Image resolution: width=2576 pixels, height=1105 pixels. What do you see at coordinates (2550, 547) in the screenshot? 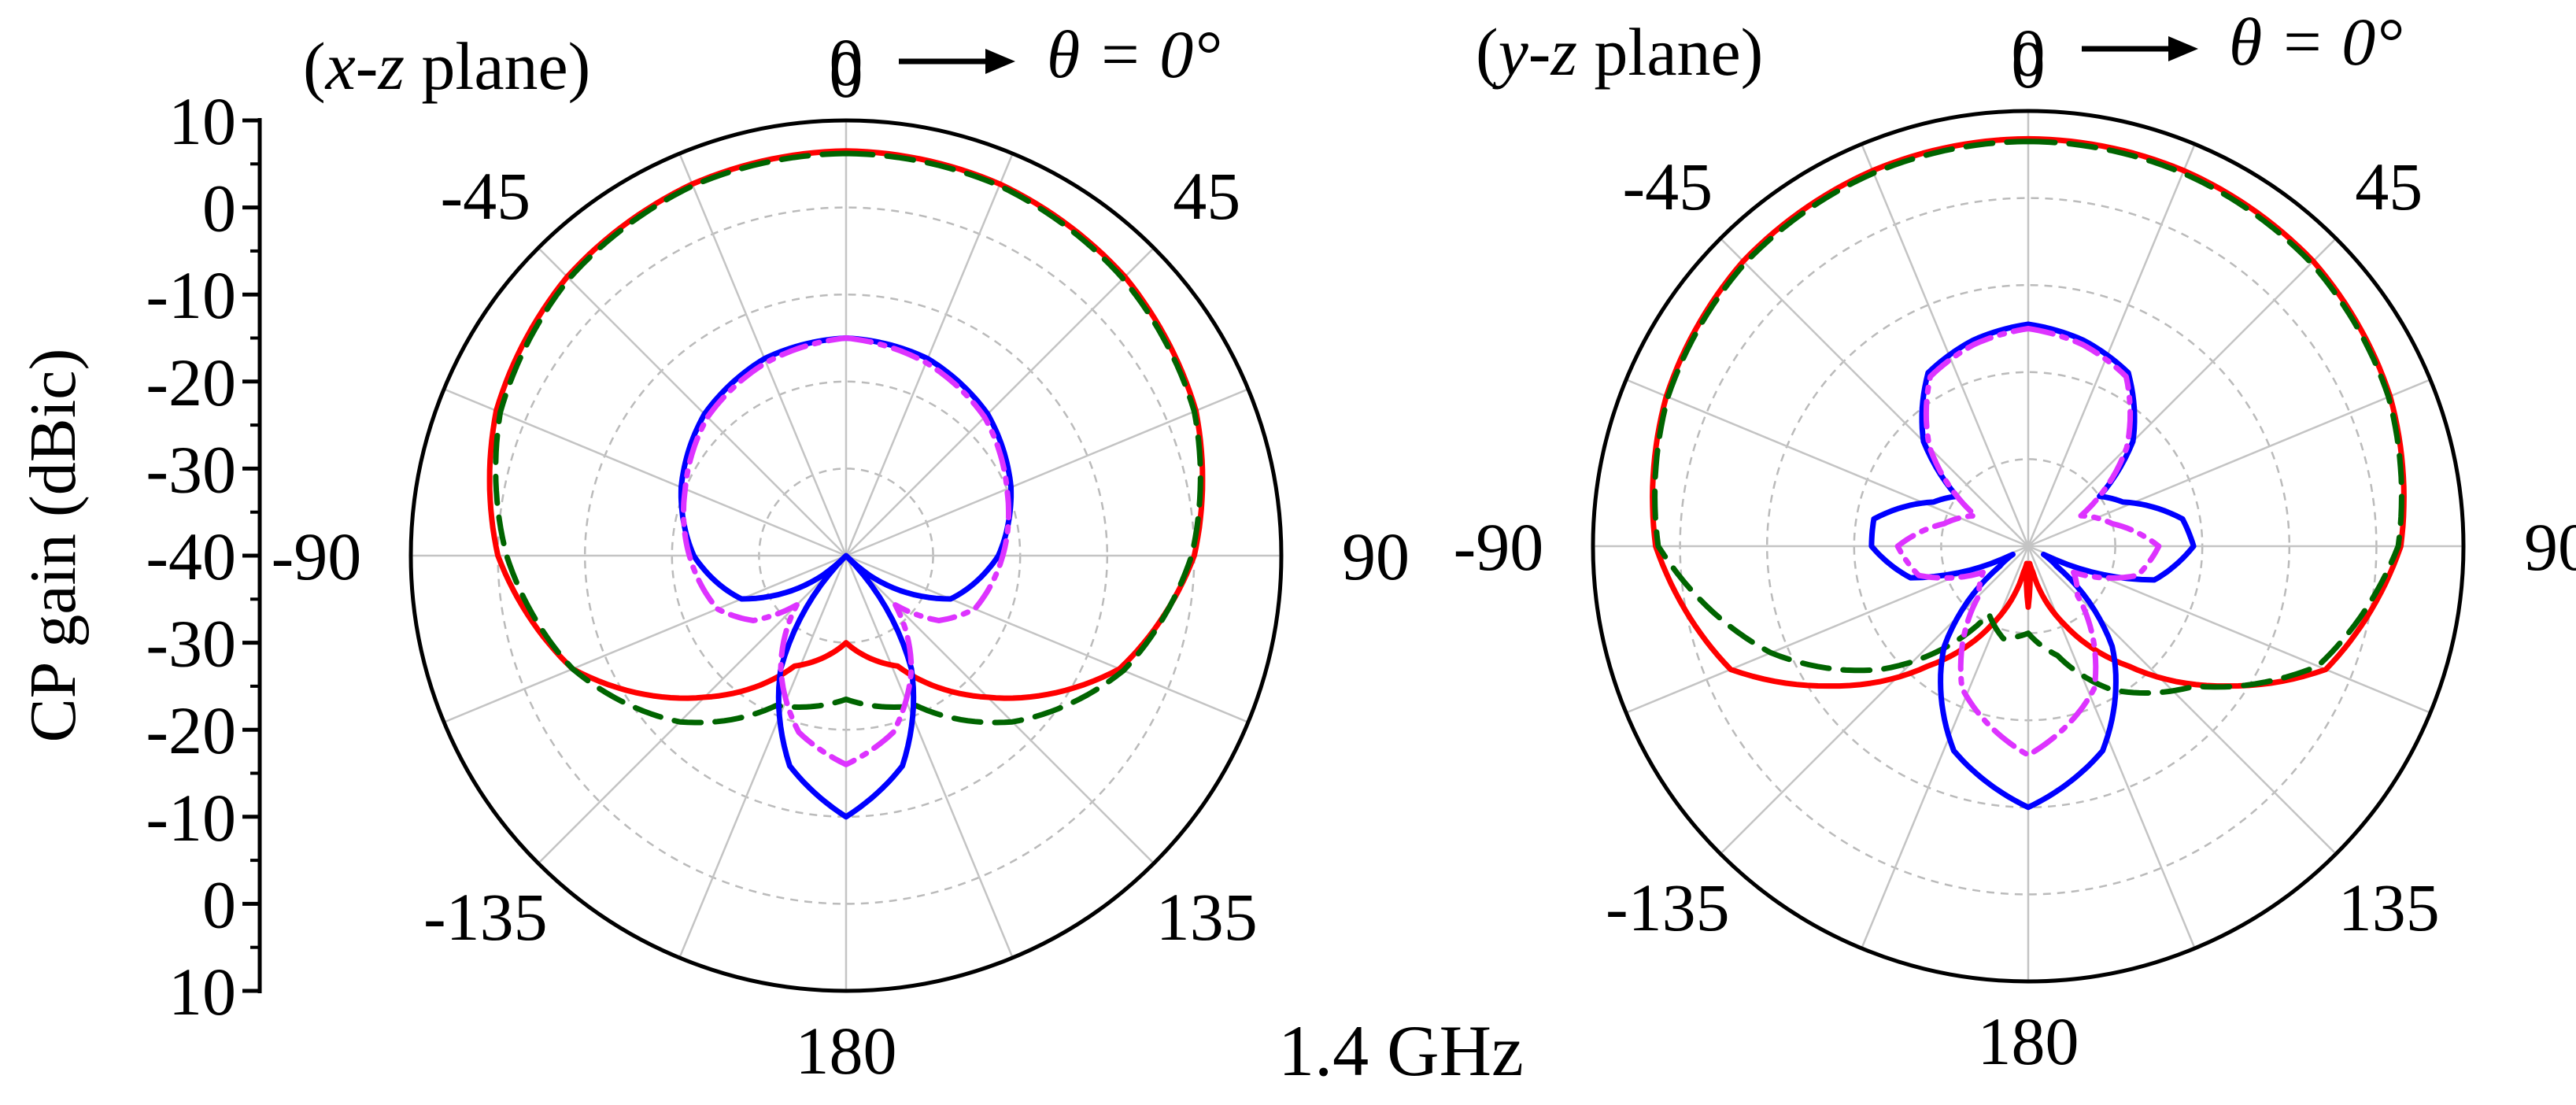
I see `right-angle-tick-label: 90` at bounding box center [2550, 547].